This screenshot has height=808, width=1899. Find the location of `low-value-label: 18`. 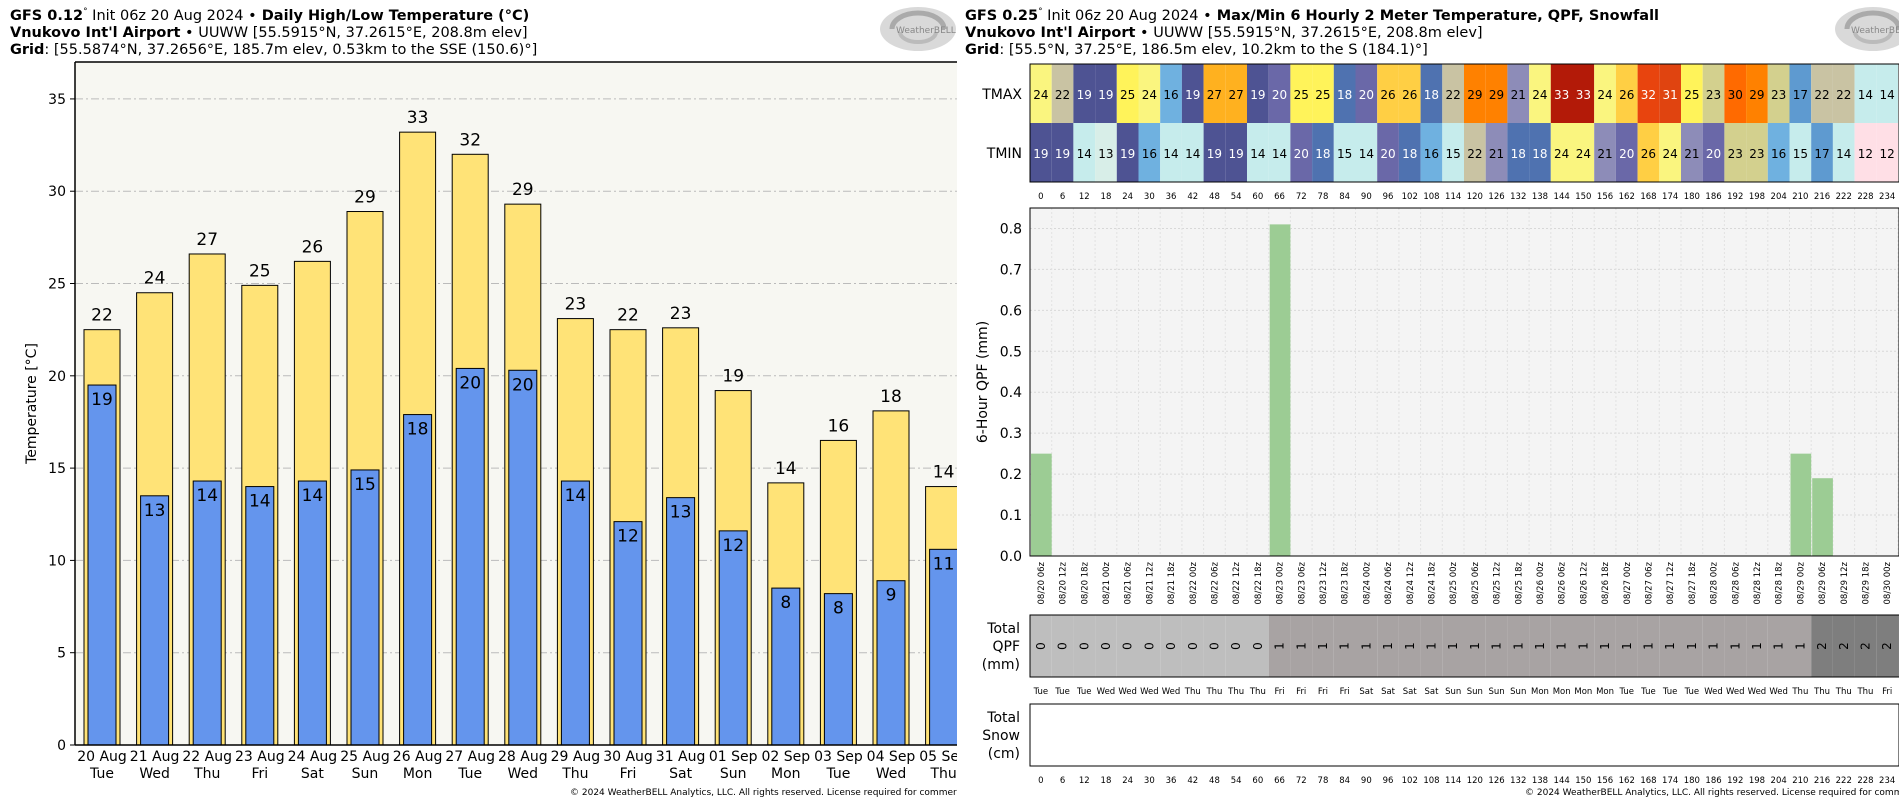

low-value-label: 18 is located at coordinates (418, 430).